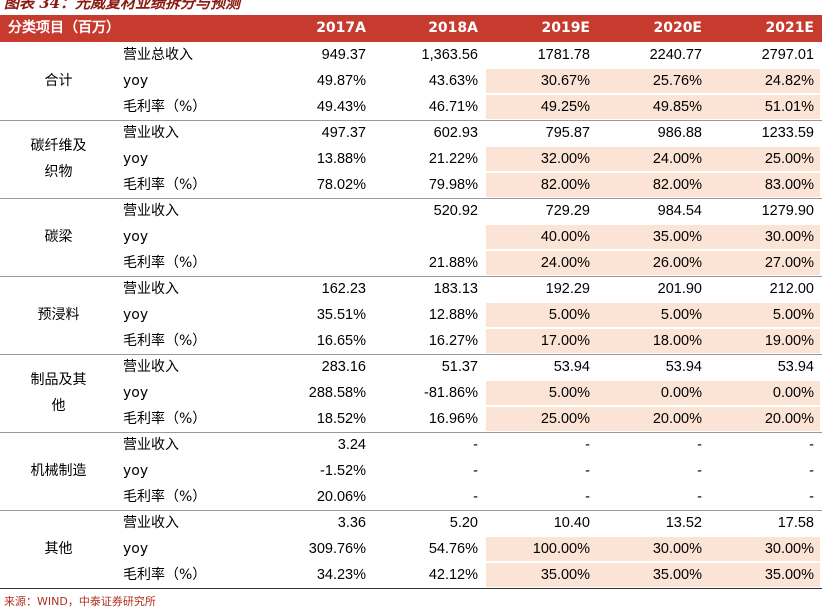  I want to click on value-cell: 602.93, so click(455, 133).